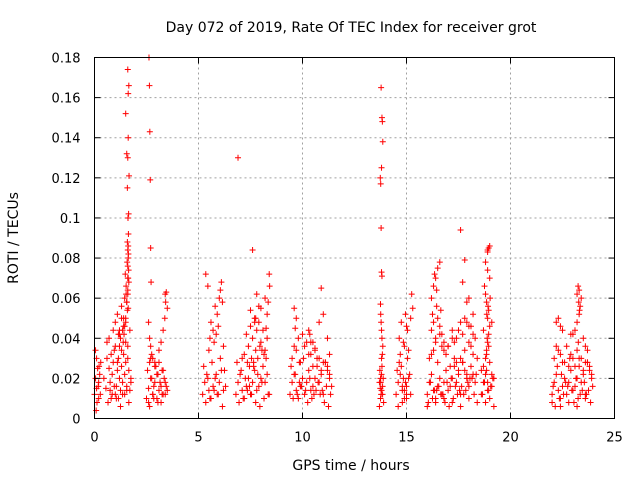  What do you see at coordinates (76, 420) in the screenshot?
I see `y-tick-label: 0` at bounding box center [76, 420].